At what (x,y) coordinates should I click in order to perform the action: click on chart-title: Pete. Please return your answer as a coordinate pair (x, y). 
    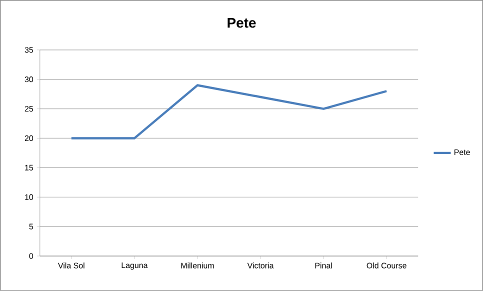
    Looking at the image, I should click on (242, 23).